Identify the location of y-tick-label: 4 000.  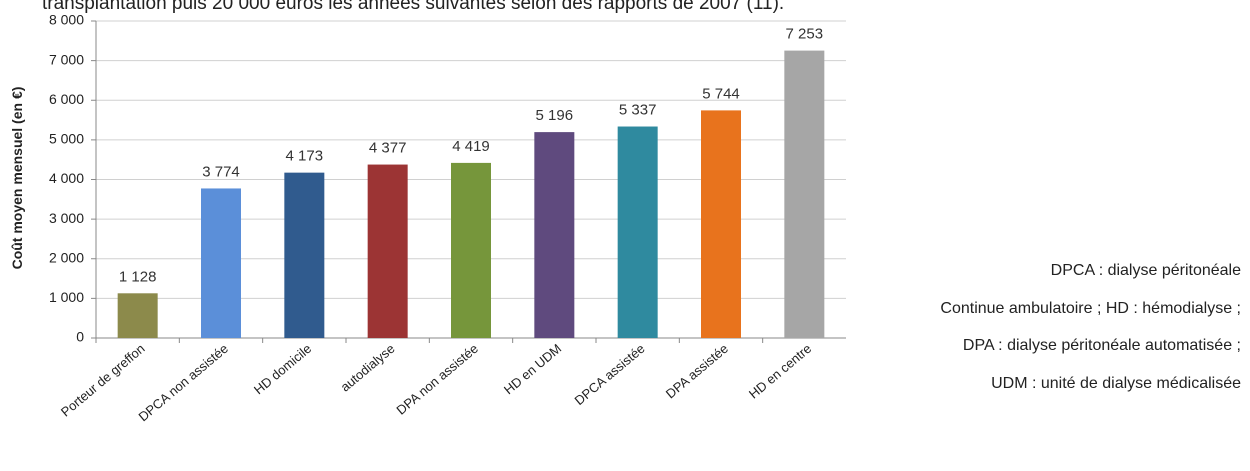
(66, 178).